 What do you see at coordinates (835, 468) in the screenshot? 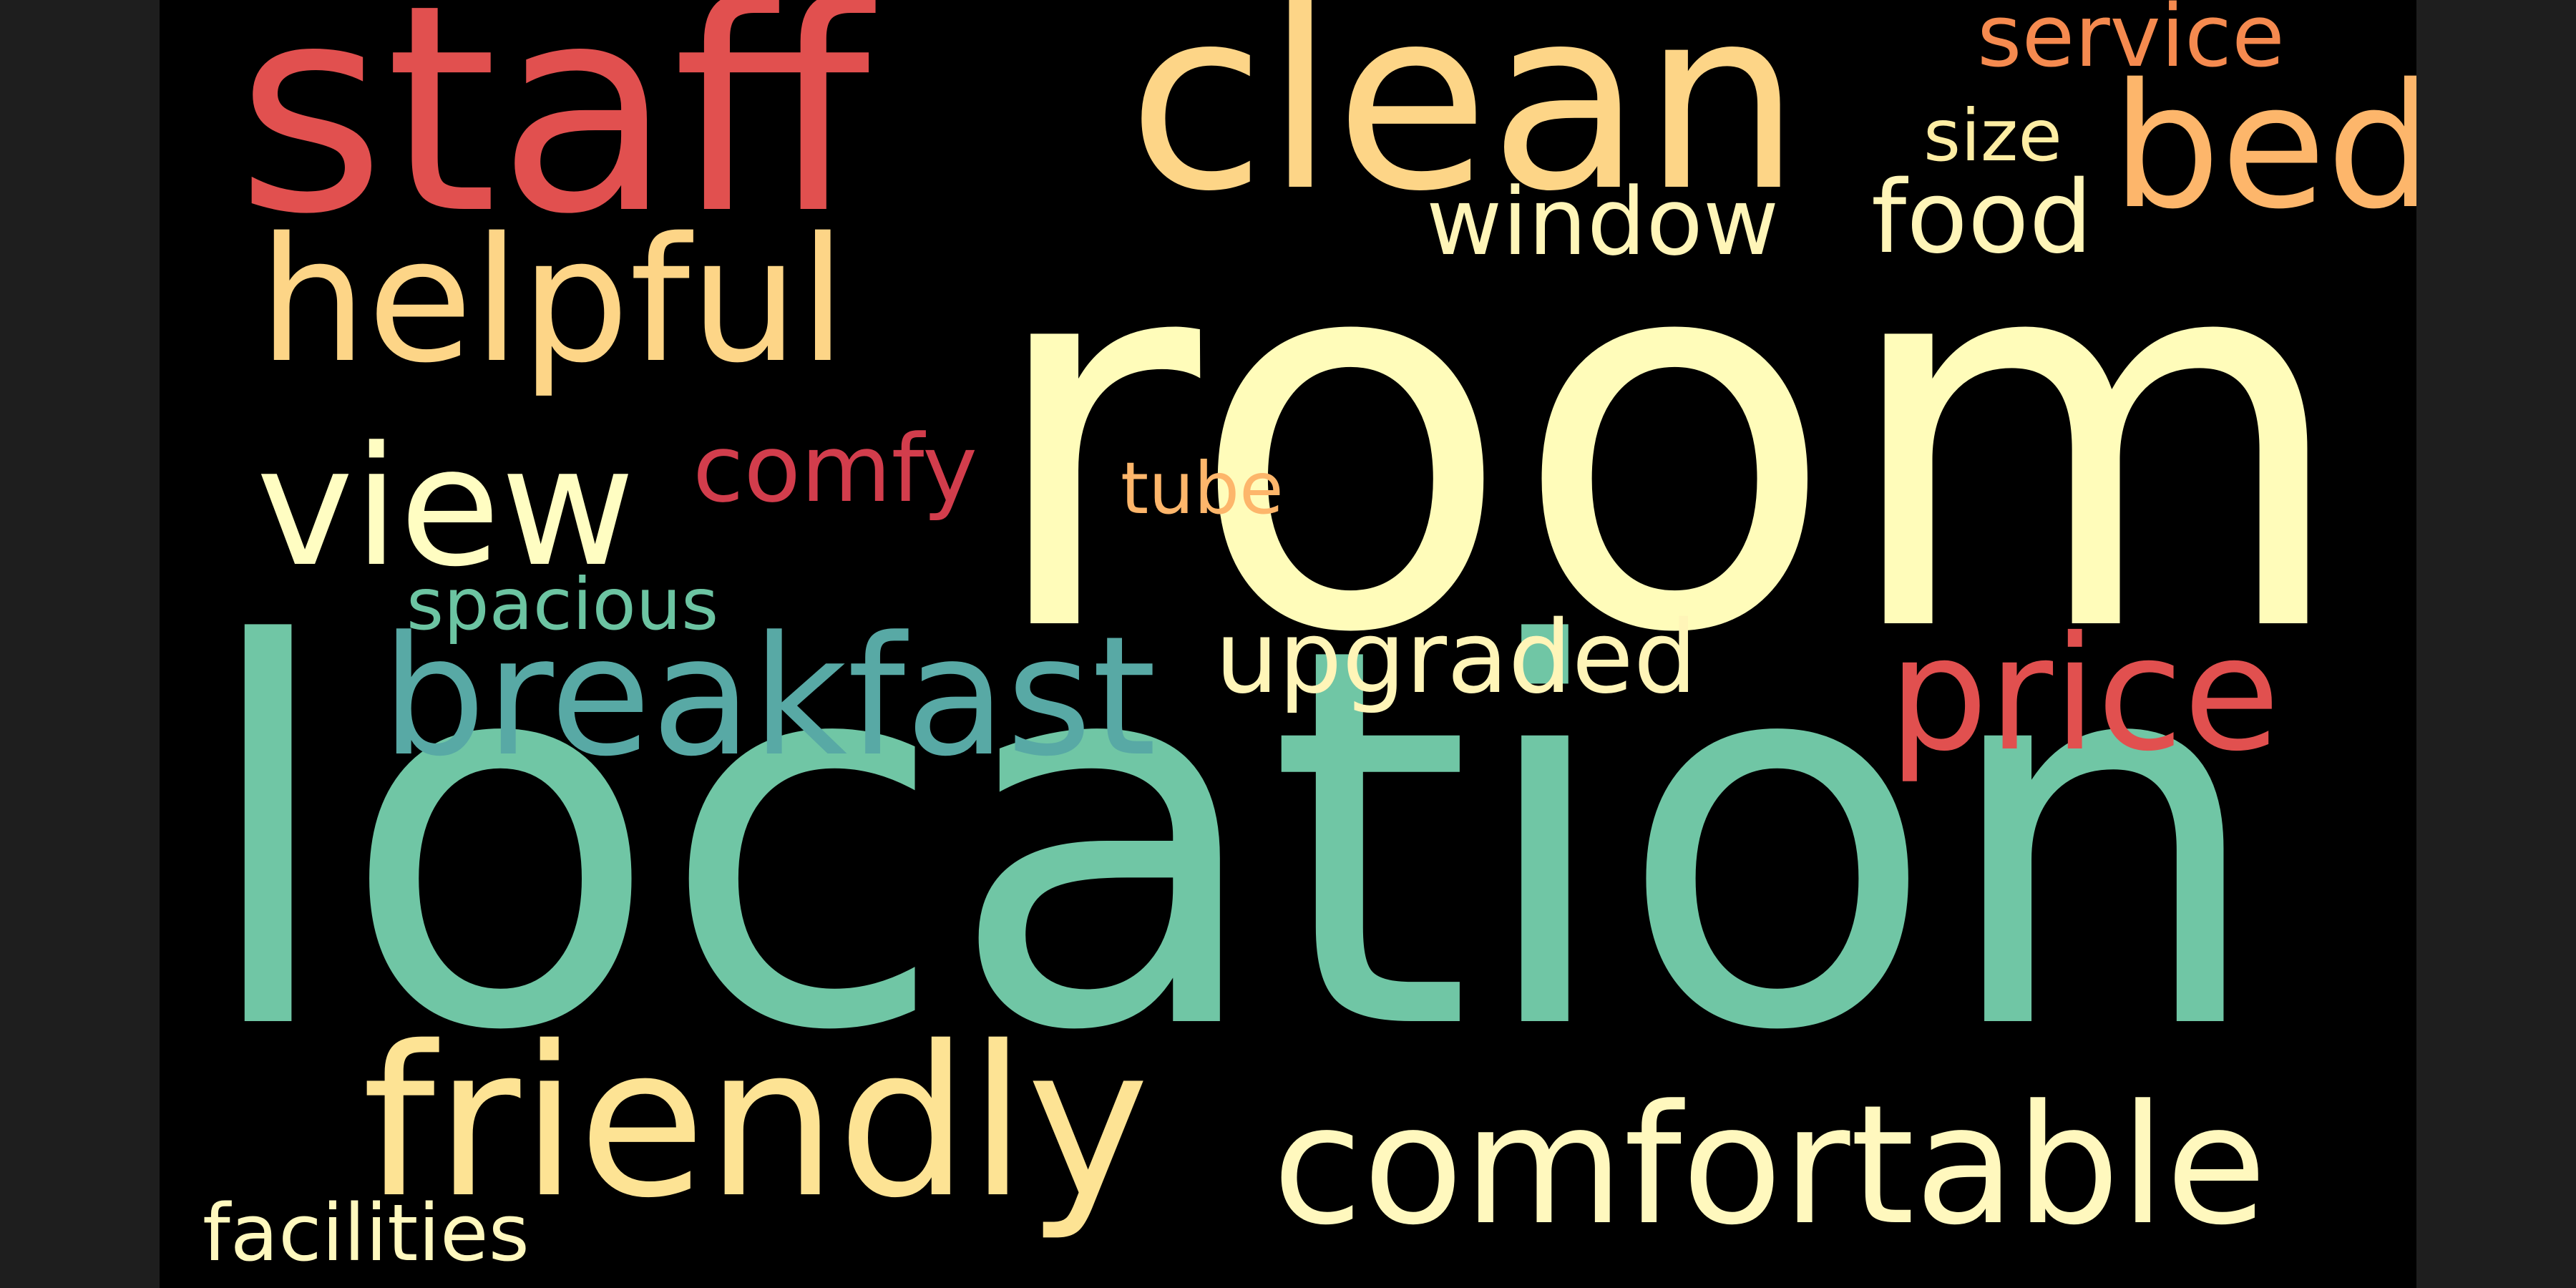
I see `word-comfy: comfy` at bounding box center [835, 468].